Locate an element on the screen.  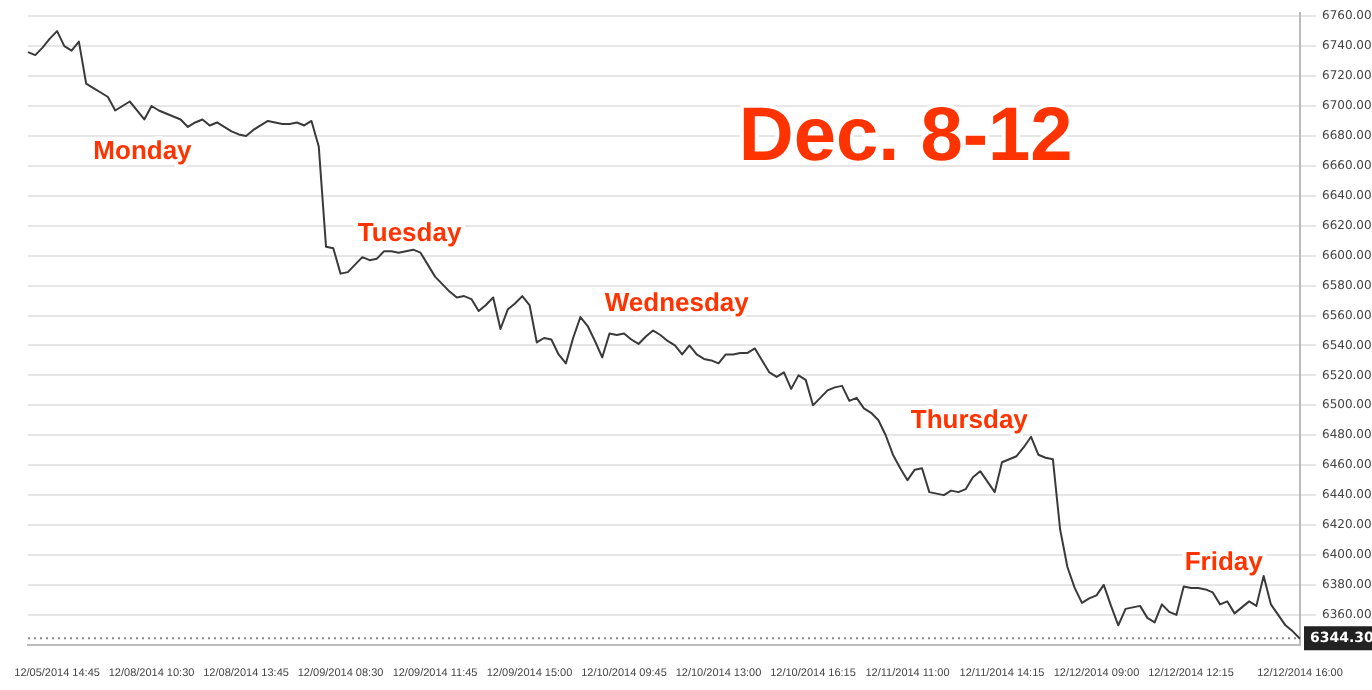
annotation: Tuesday is located at coordinates (410, 232).